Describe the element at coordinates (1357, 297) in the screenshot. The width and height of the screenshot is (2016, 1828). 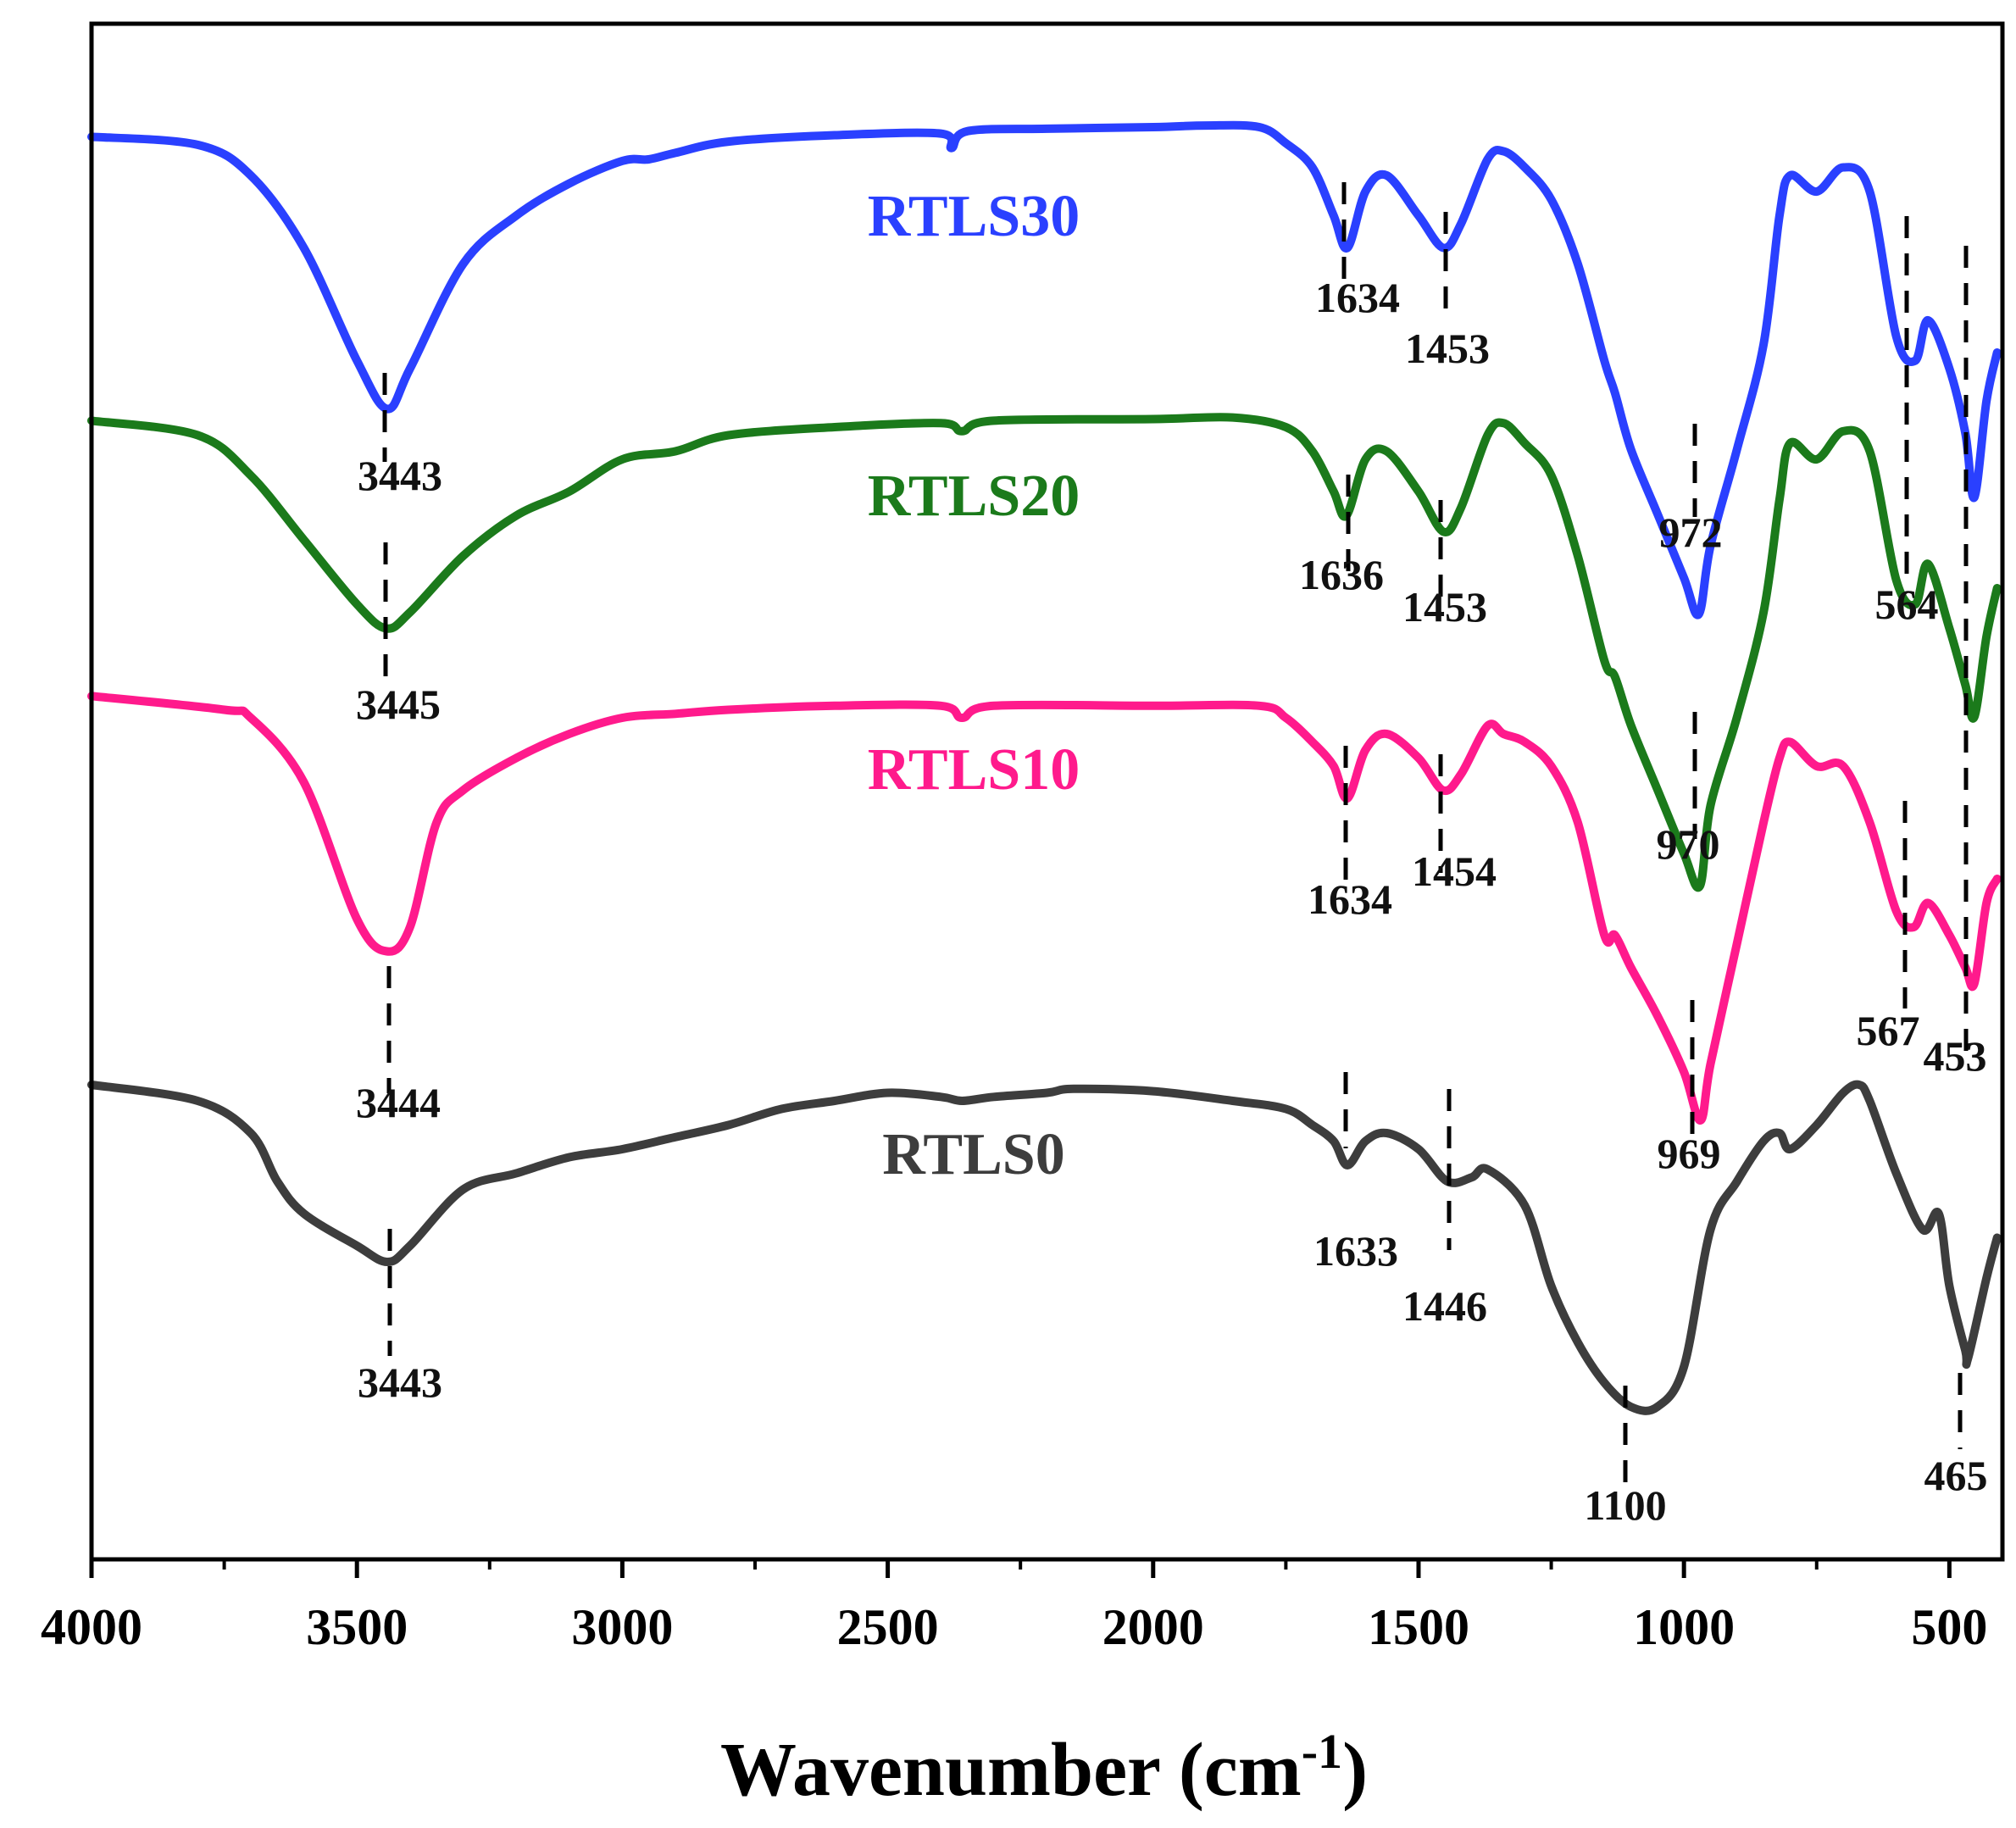
I see `peak-label-rtls30-1634: 1634` at that location.